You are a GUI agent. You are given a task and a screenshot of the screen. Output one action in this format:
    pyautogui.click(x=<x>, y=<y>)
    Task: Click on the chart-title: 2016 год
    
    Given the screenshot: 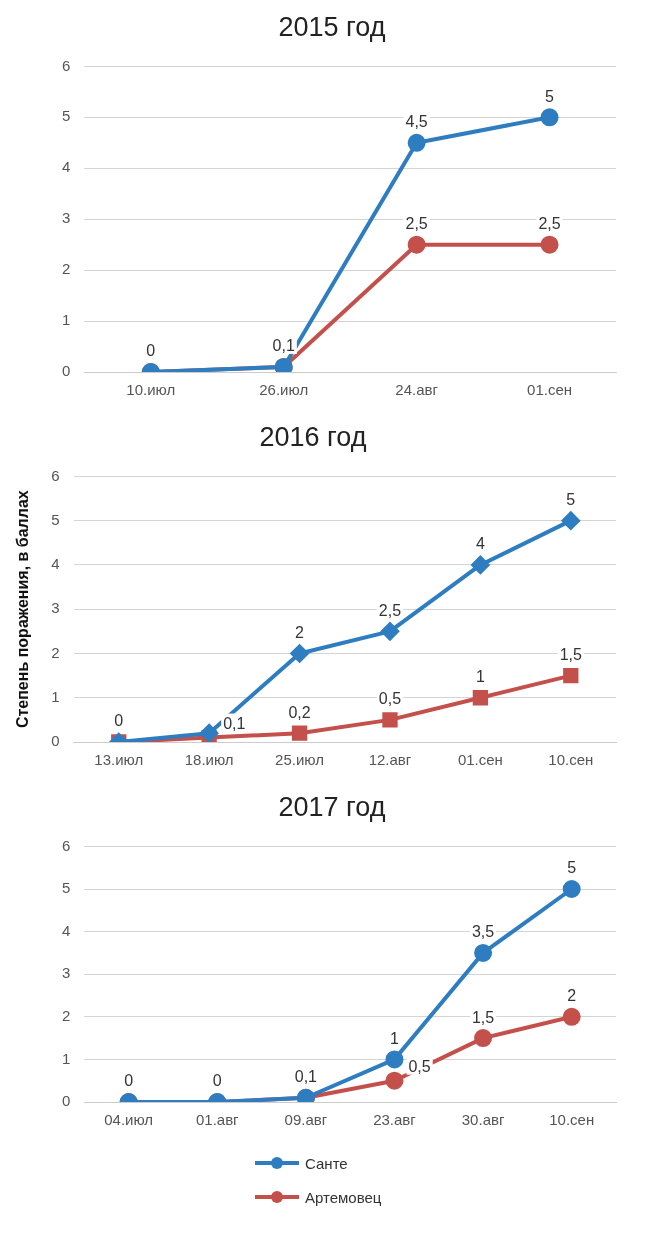 What is the action you would take?
    pyautogui.click(x=313, y=436)
    